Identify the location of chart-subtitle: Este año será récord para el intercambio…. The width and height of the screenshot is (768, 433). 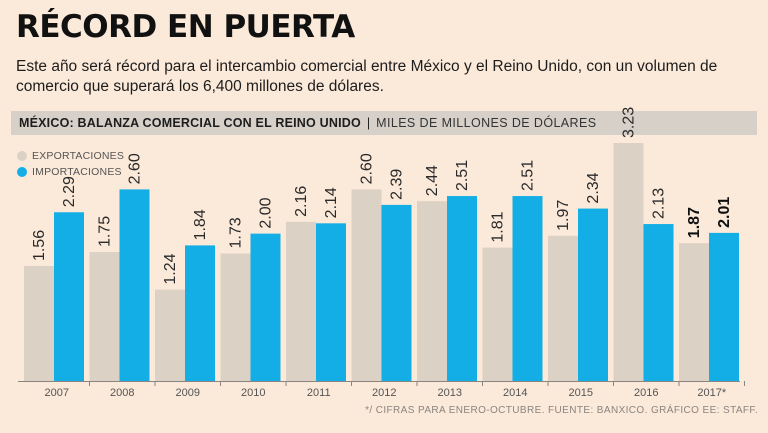
(367, 76).